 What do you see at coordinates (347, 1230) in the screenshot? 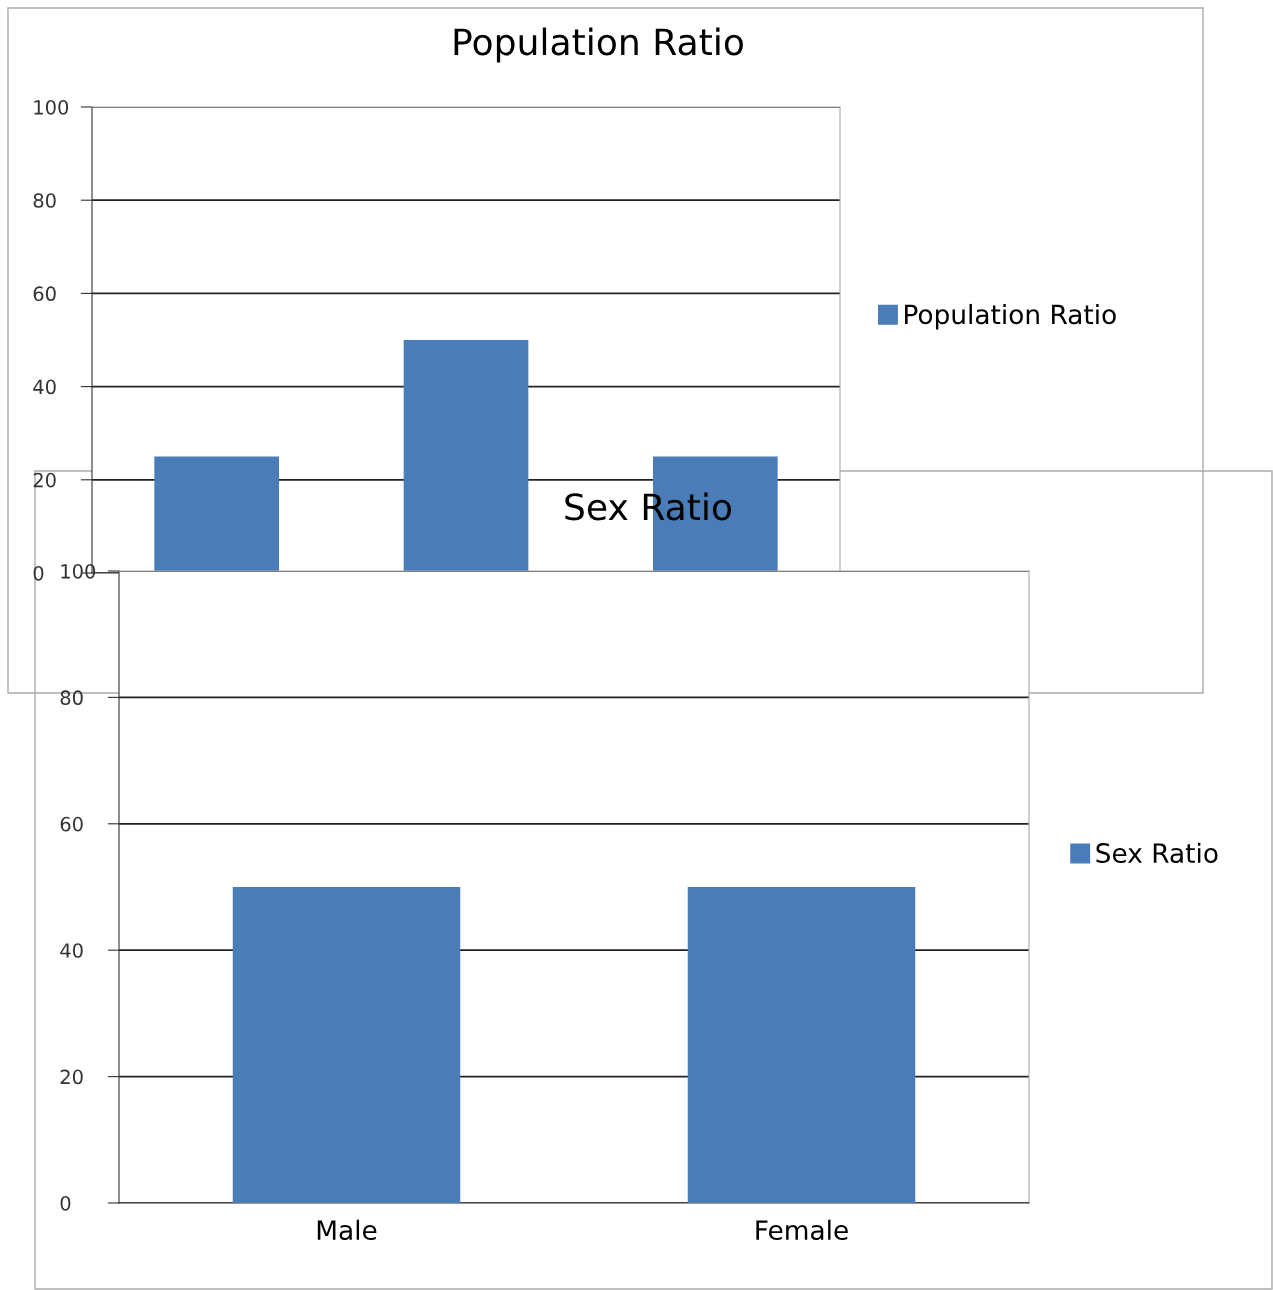
I see `x-tick-label: Male` at bounding box center [347, 1230].